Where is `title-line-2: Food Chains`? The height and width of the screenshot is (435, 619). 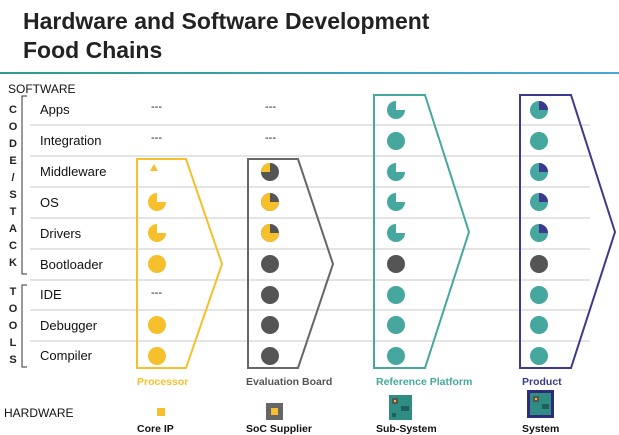
title-line-2: Food Chains is located at coordinates (93, 50).